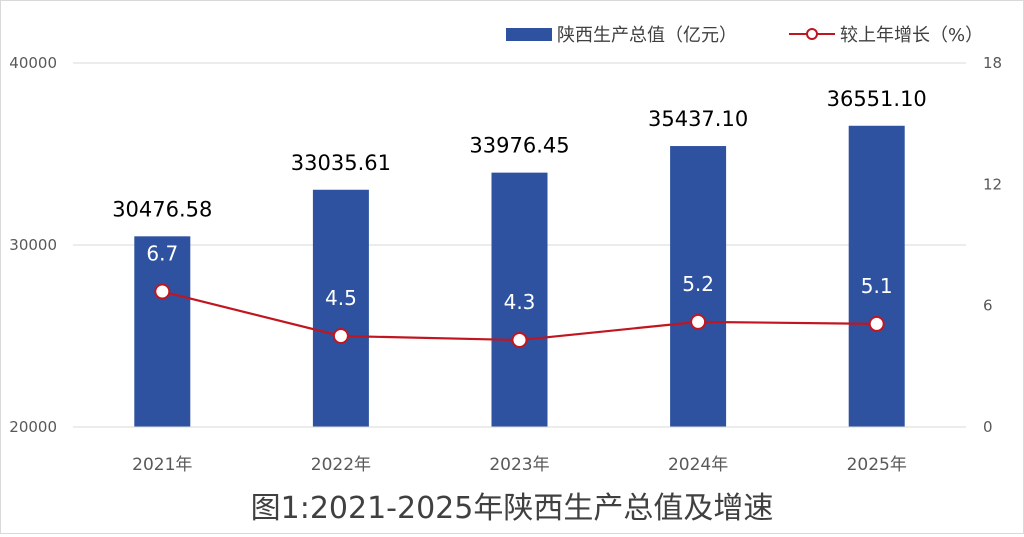 The width and height of the screenshot is (1024, 537). Describe the element at coordinates (698, 119) in the screenshot. I see `bar-value-label: 35437.10` at that location.